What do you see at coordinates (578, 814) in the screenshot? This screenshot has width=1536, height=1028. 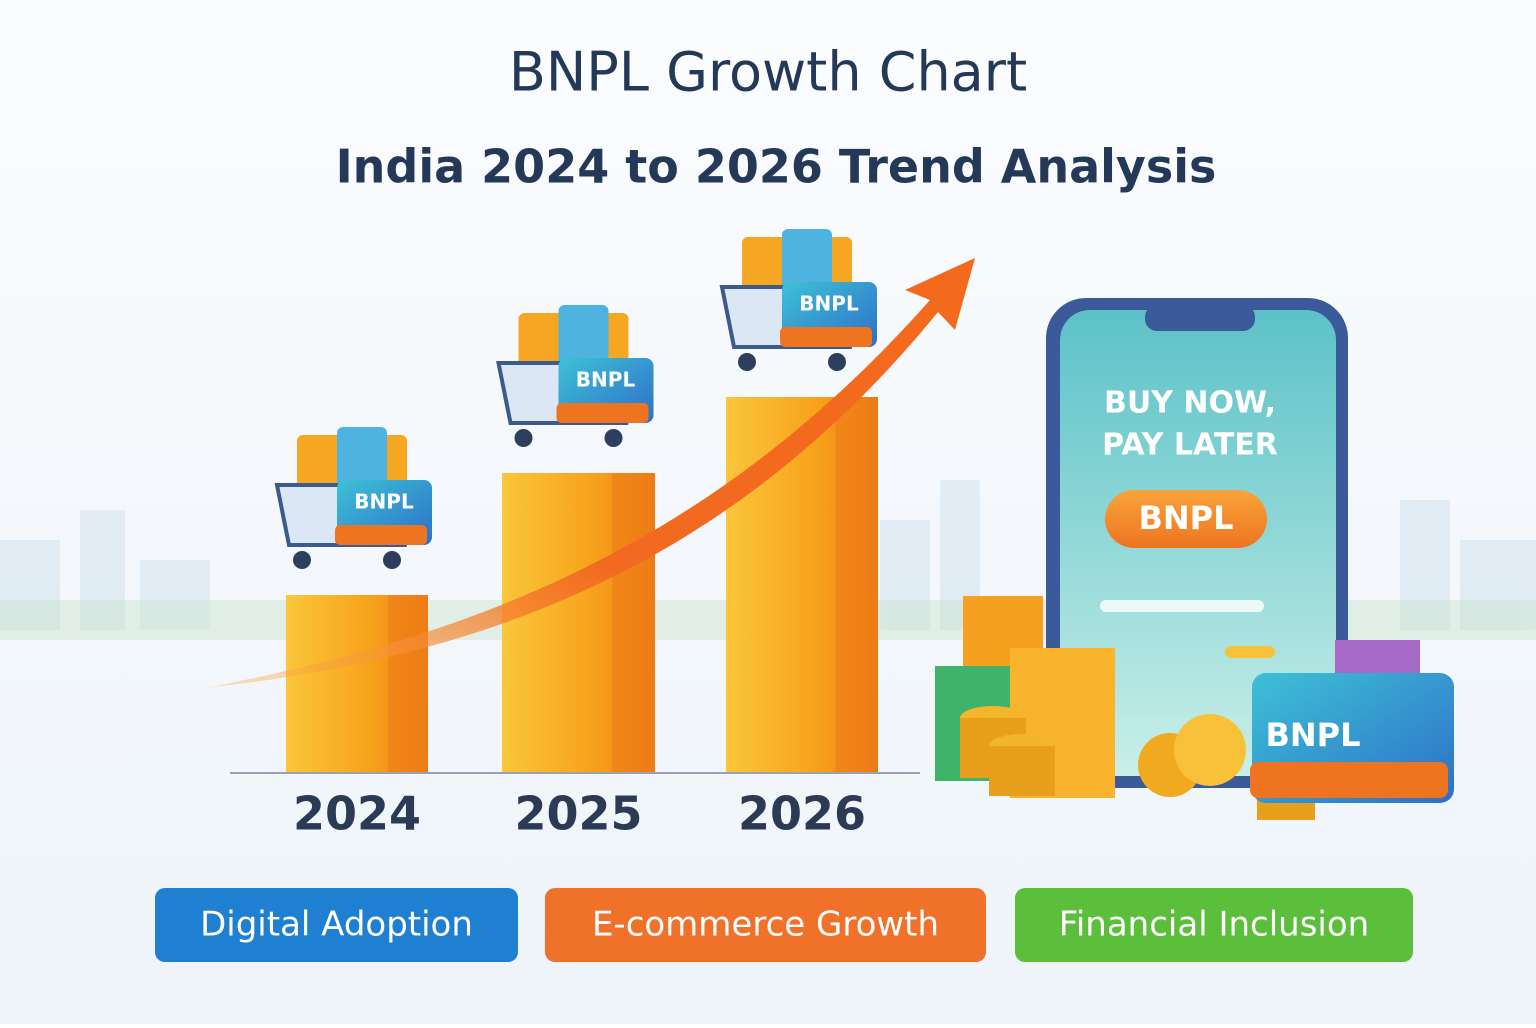 I see `x-tick-label: 2025` at bounding box center [578, 814].